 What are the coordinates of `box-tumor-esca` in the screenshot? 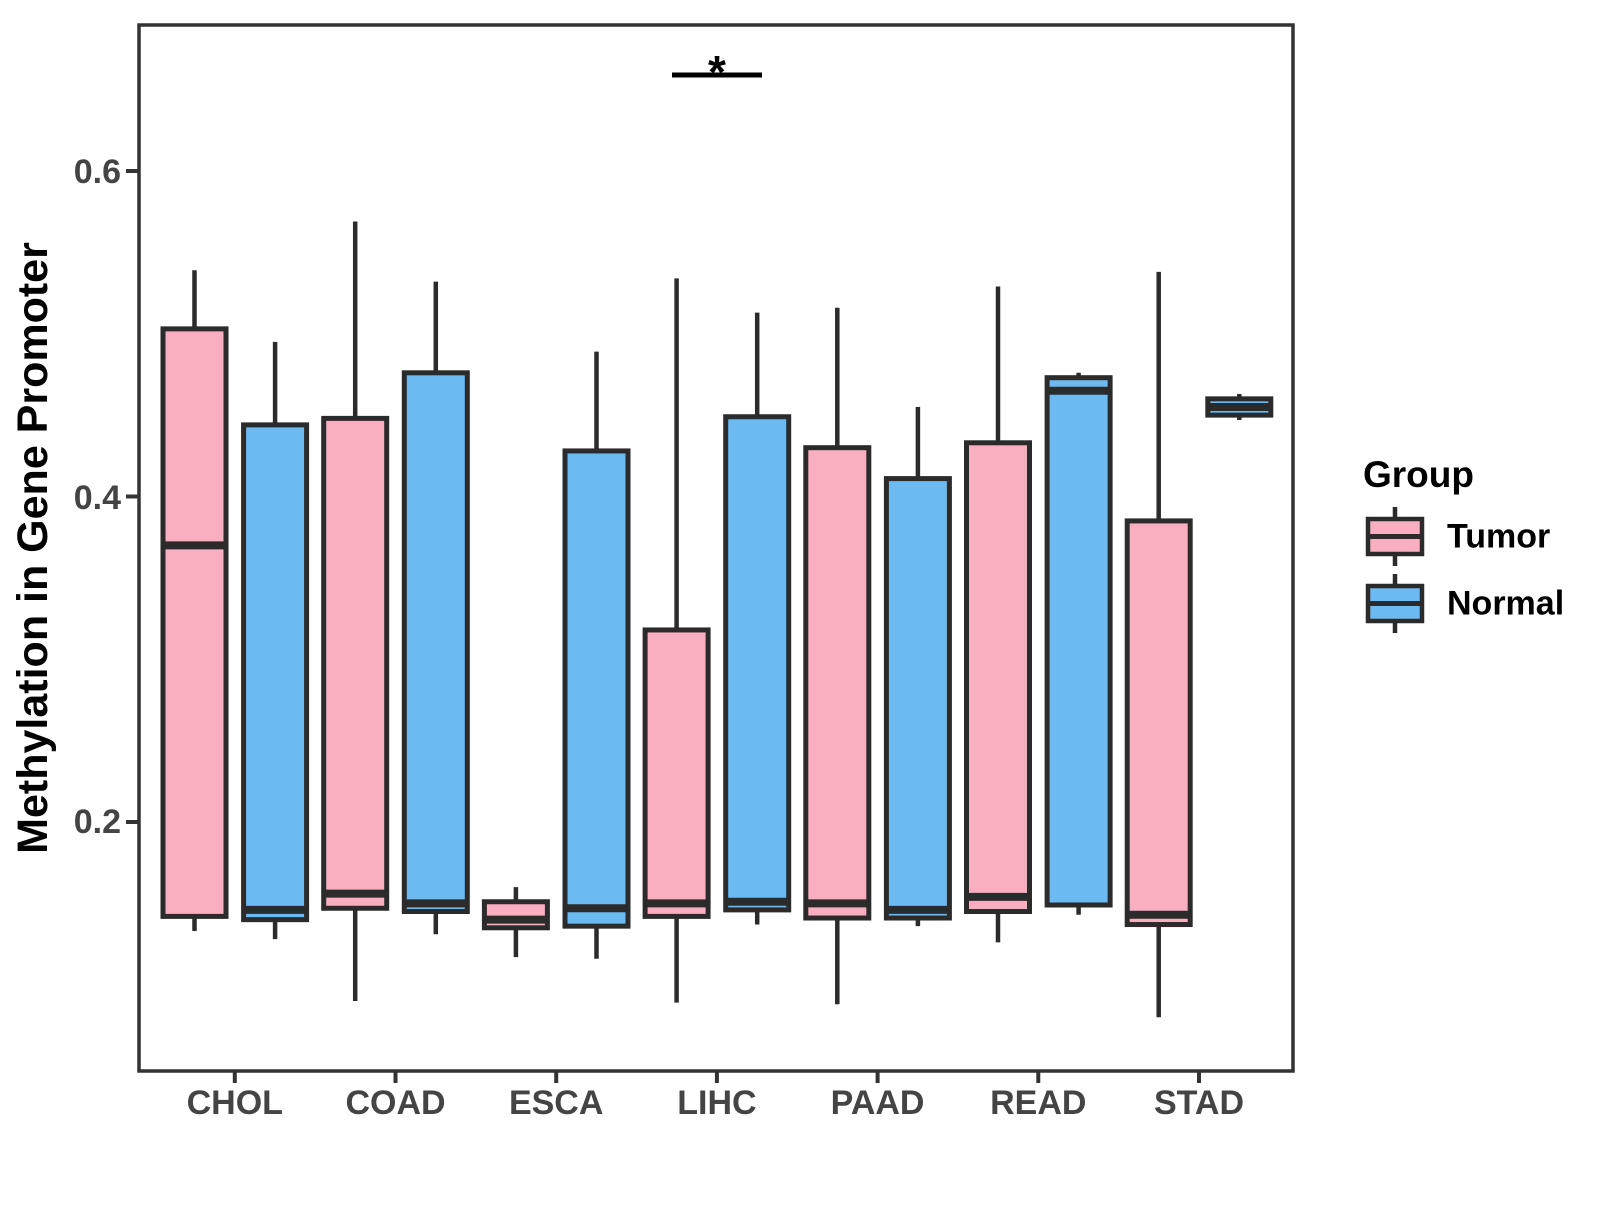 It's located at (515, 915).